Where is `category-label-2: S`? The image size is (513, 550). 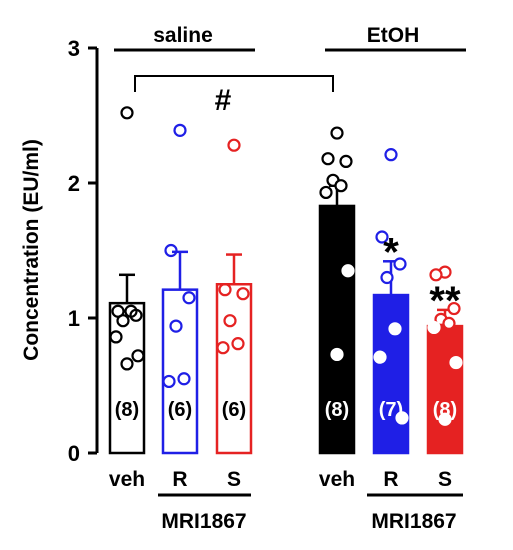 category-label-2: S is located at coordinates (234, 479).